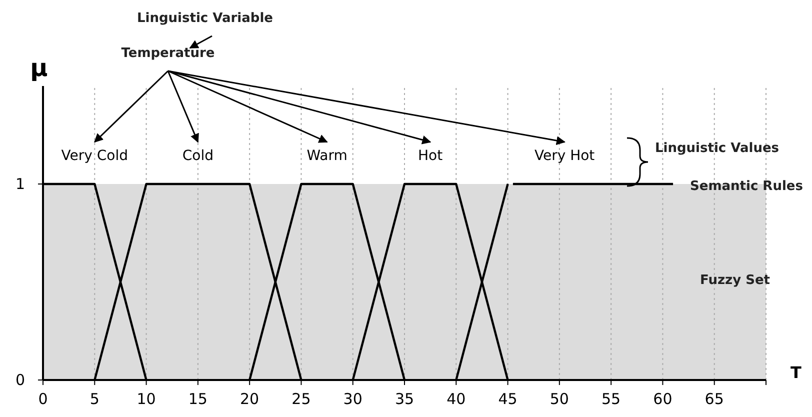 The image size is (812, 417). What do you see at coordinates (95, 399) in the screenshot?
I see `x-tick-label: 5` at bounding box center [95, 399].